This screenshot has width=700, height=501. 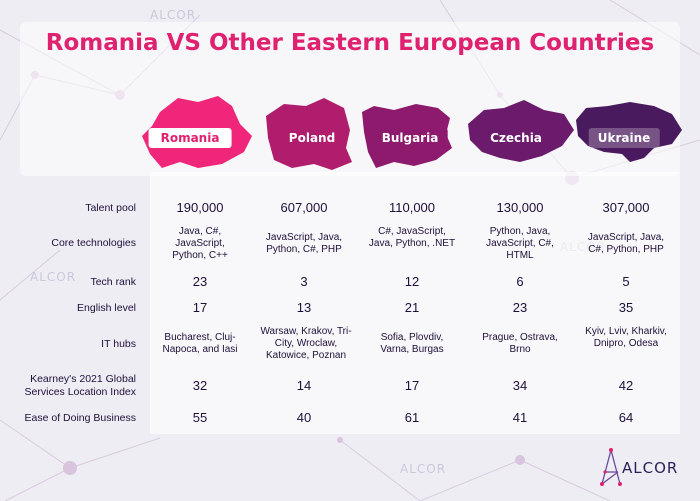 I want to click on cell-core-tech-ukraine: JavaScript, Java, C#, Python, PHP, so click(x=626, y=243).